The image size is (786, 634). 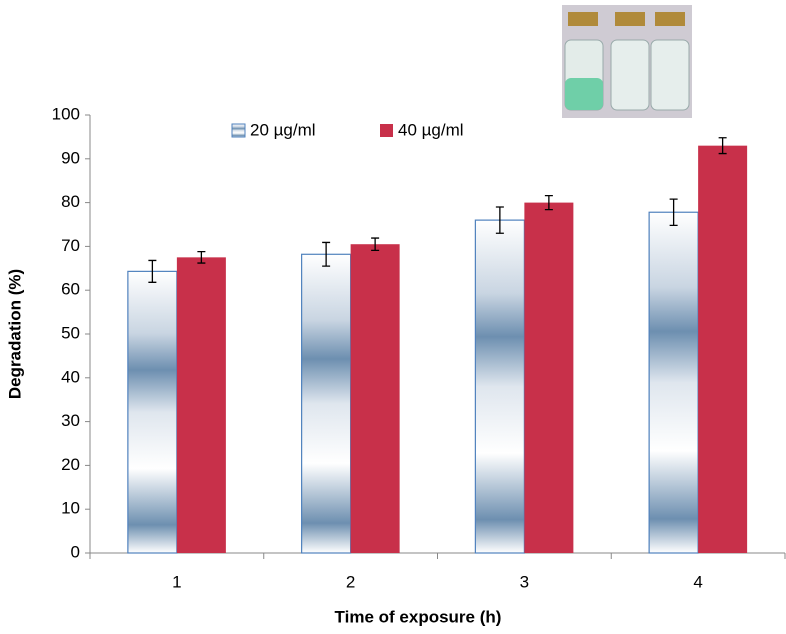 I want to click on y-tick-label: 0, so click(x=75, y=551).